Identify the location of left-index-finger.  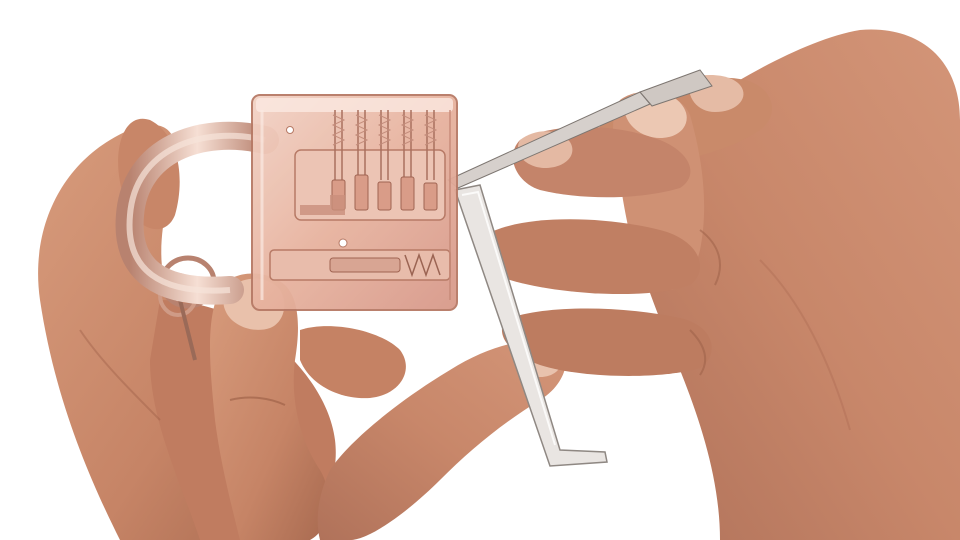
(353, 362).